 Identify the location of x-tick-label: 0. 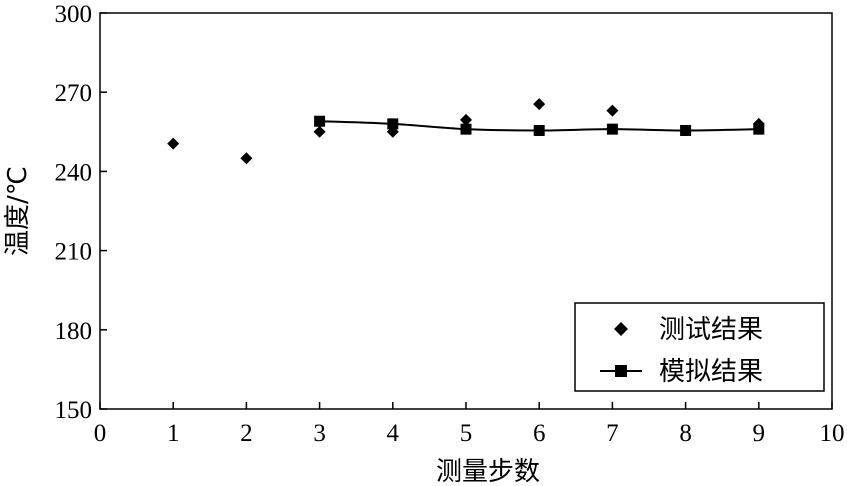
(100, 433).